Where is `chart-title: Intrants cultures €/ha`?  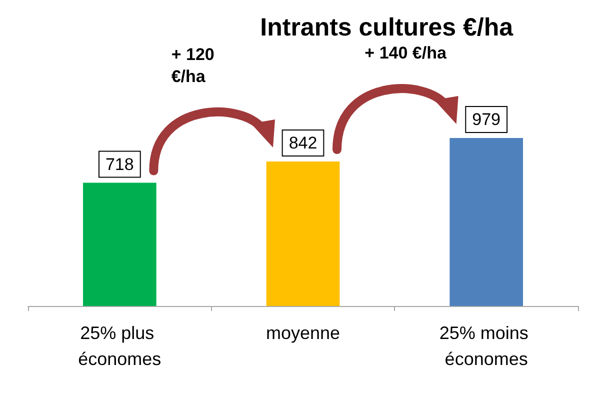
chart-title: Intrants cultures €/ha is located at coordinates (387, 28).